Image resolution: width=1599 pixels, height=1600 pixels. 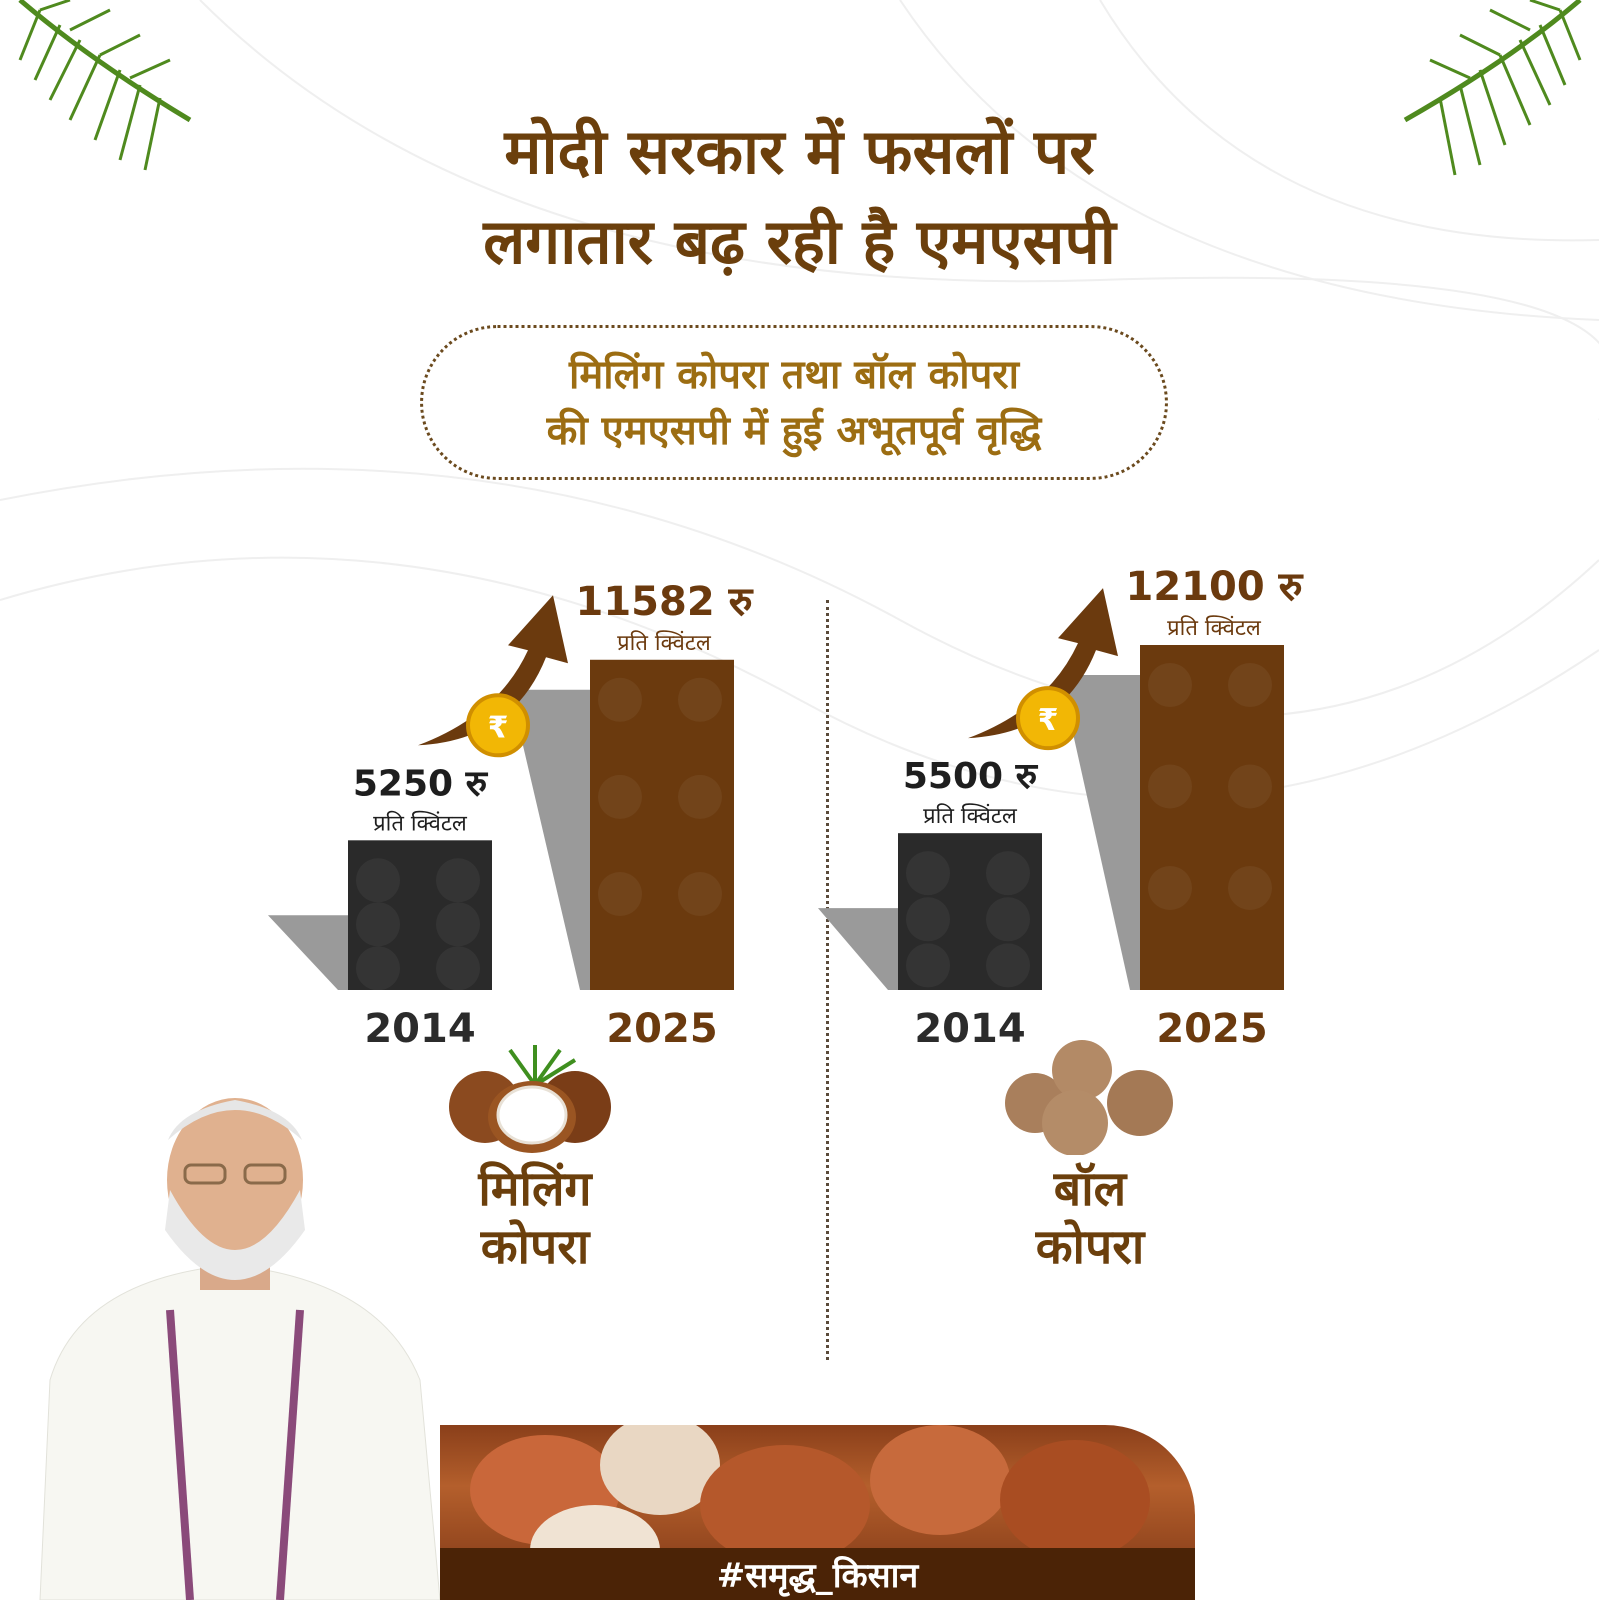 I want to click on headline-line-2: लगातार बढ़ रही है एमएसपी, so click(x=799, y=241).